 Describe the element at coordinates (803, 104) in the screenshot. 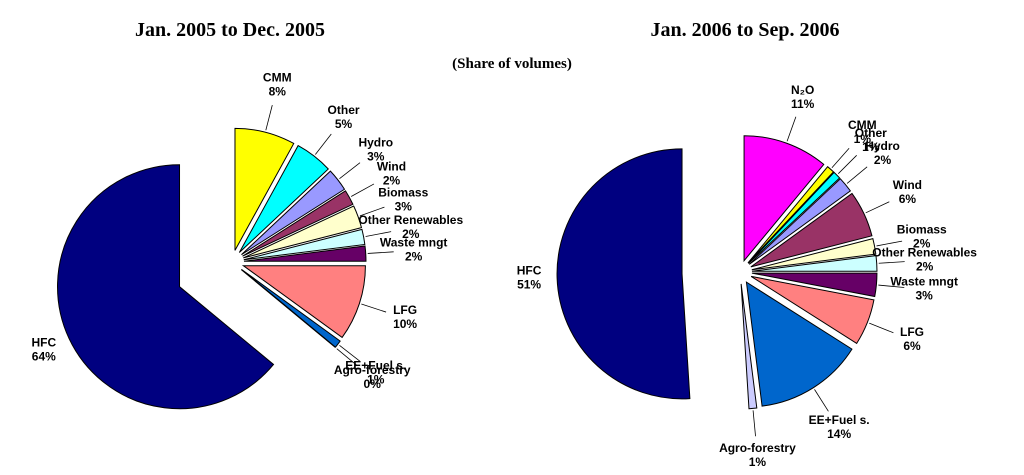

I see `slice-value: 11%` at that location.